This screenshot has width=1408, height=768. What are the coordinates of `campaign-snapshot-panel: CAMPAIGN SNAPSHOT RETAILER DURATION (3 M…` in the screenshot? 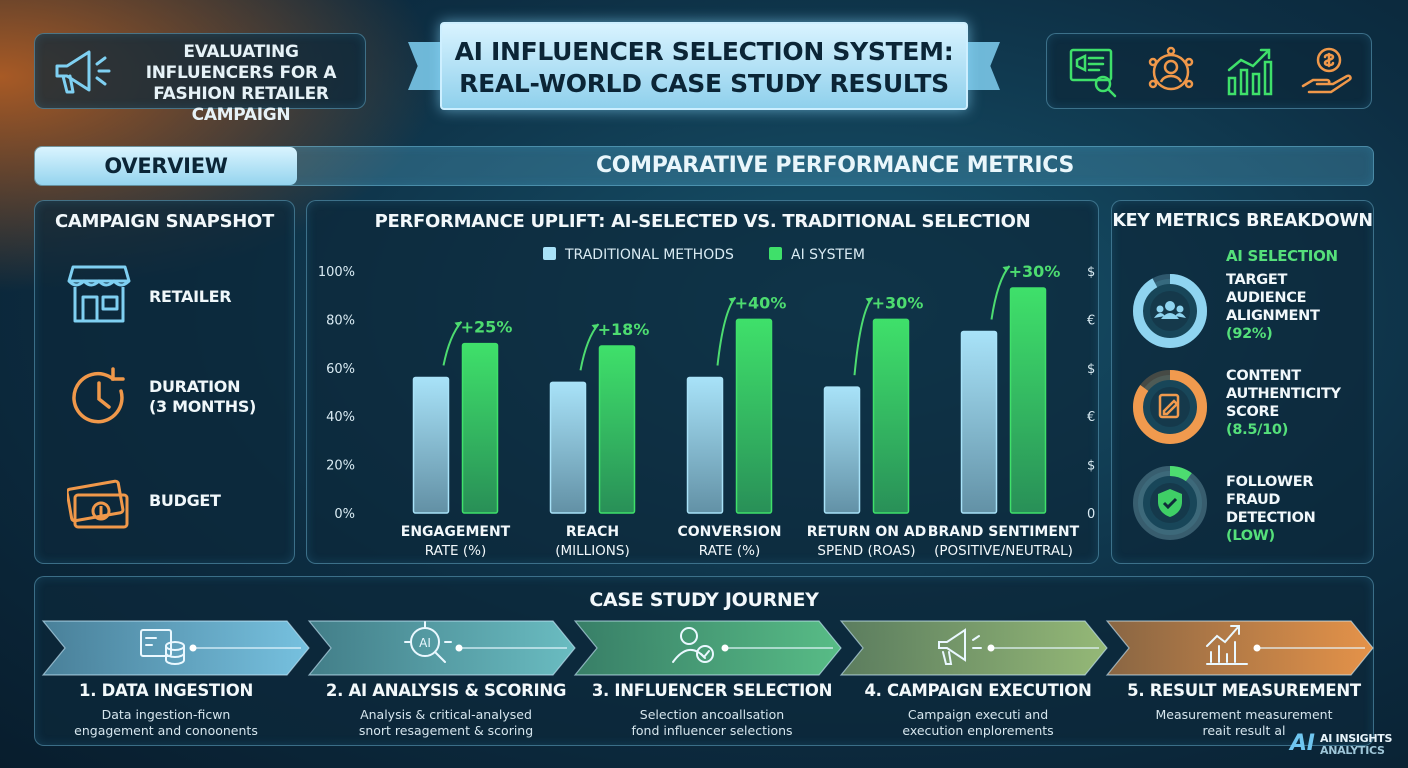 It's located at (164, 382).